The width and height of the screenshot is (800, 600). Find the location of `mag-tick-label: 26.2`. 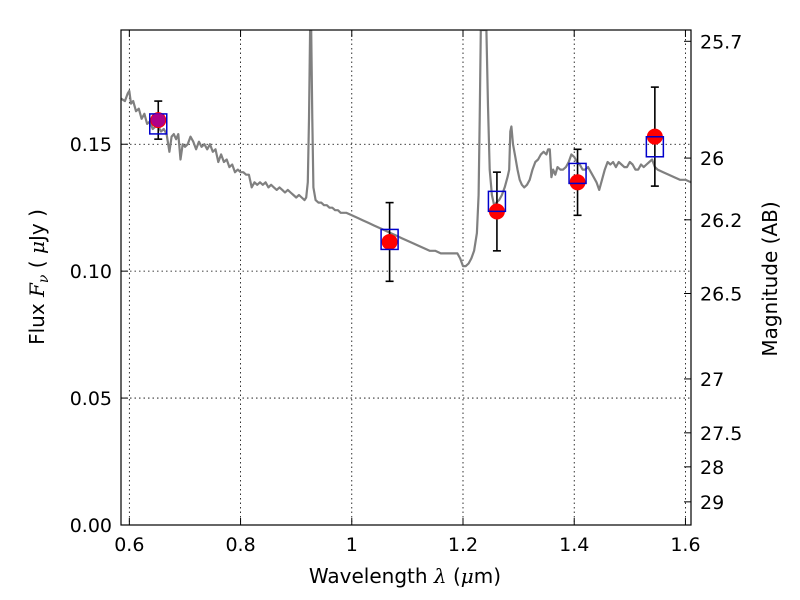

mag-tick-label: 26.2 is located at coordinates (721, 221).